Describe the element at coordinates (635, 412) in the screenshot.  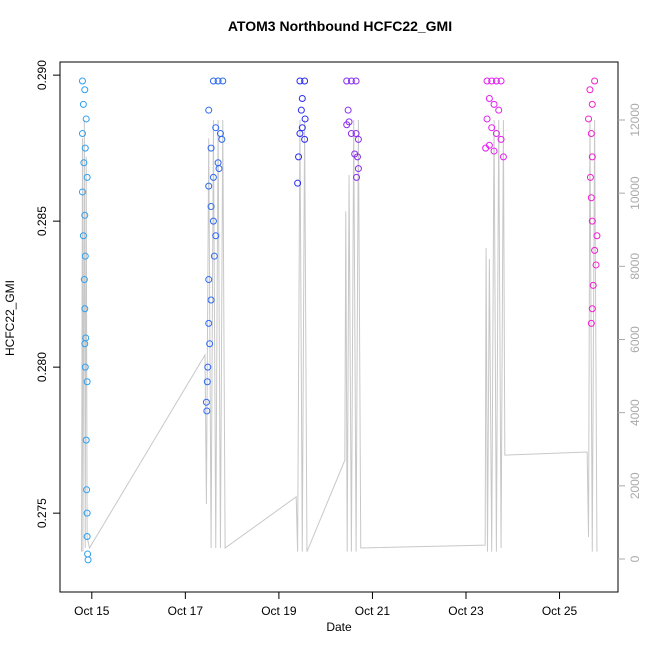
I see `y2-tick-label: 4000` at that location.